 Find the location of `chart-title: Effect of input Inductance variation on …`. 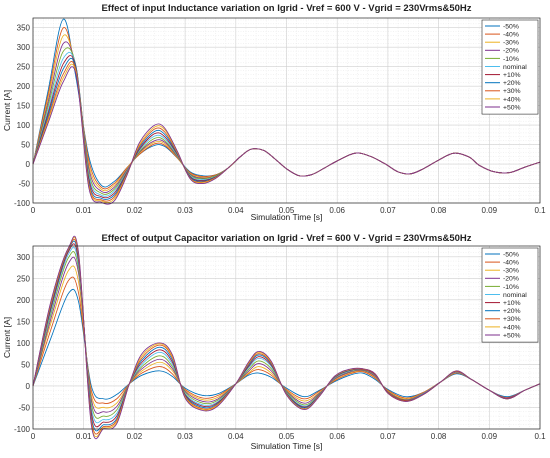

chart-title: Effect of input Inductance variation on … is located at coordinates (286, 8).